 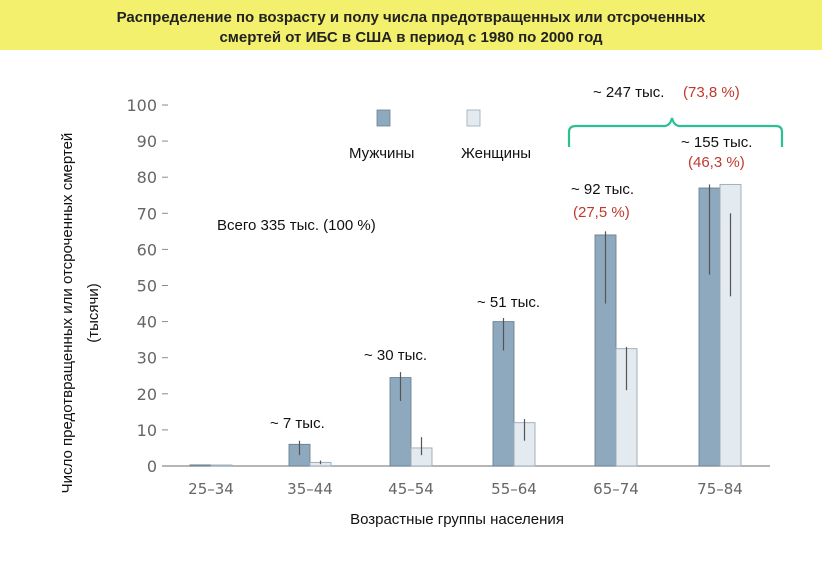 I want to click on bar-men-25–34, so click(x=200, y=465).